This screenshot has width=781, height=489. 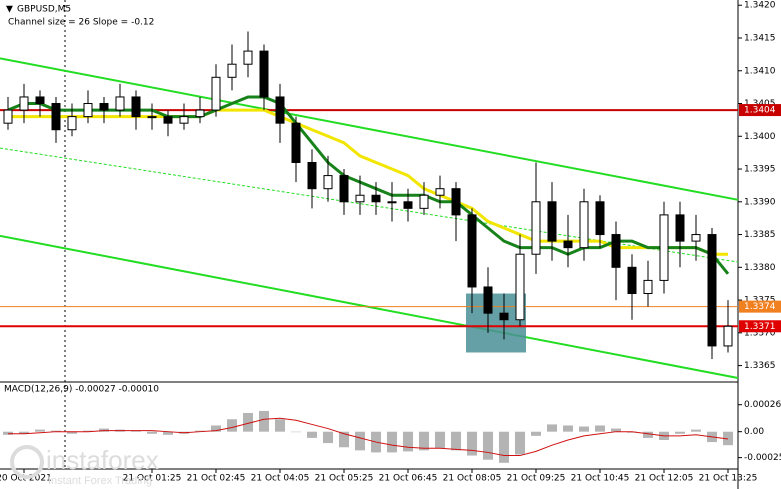 What do you see at coordinates (9, 10) in the screenshot?
I see `symbol-triangle: ▼` at bounding box center [9, 10].